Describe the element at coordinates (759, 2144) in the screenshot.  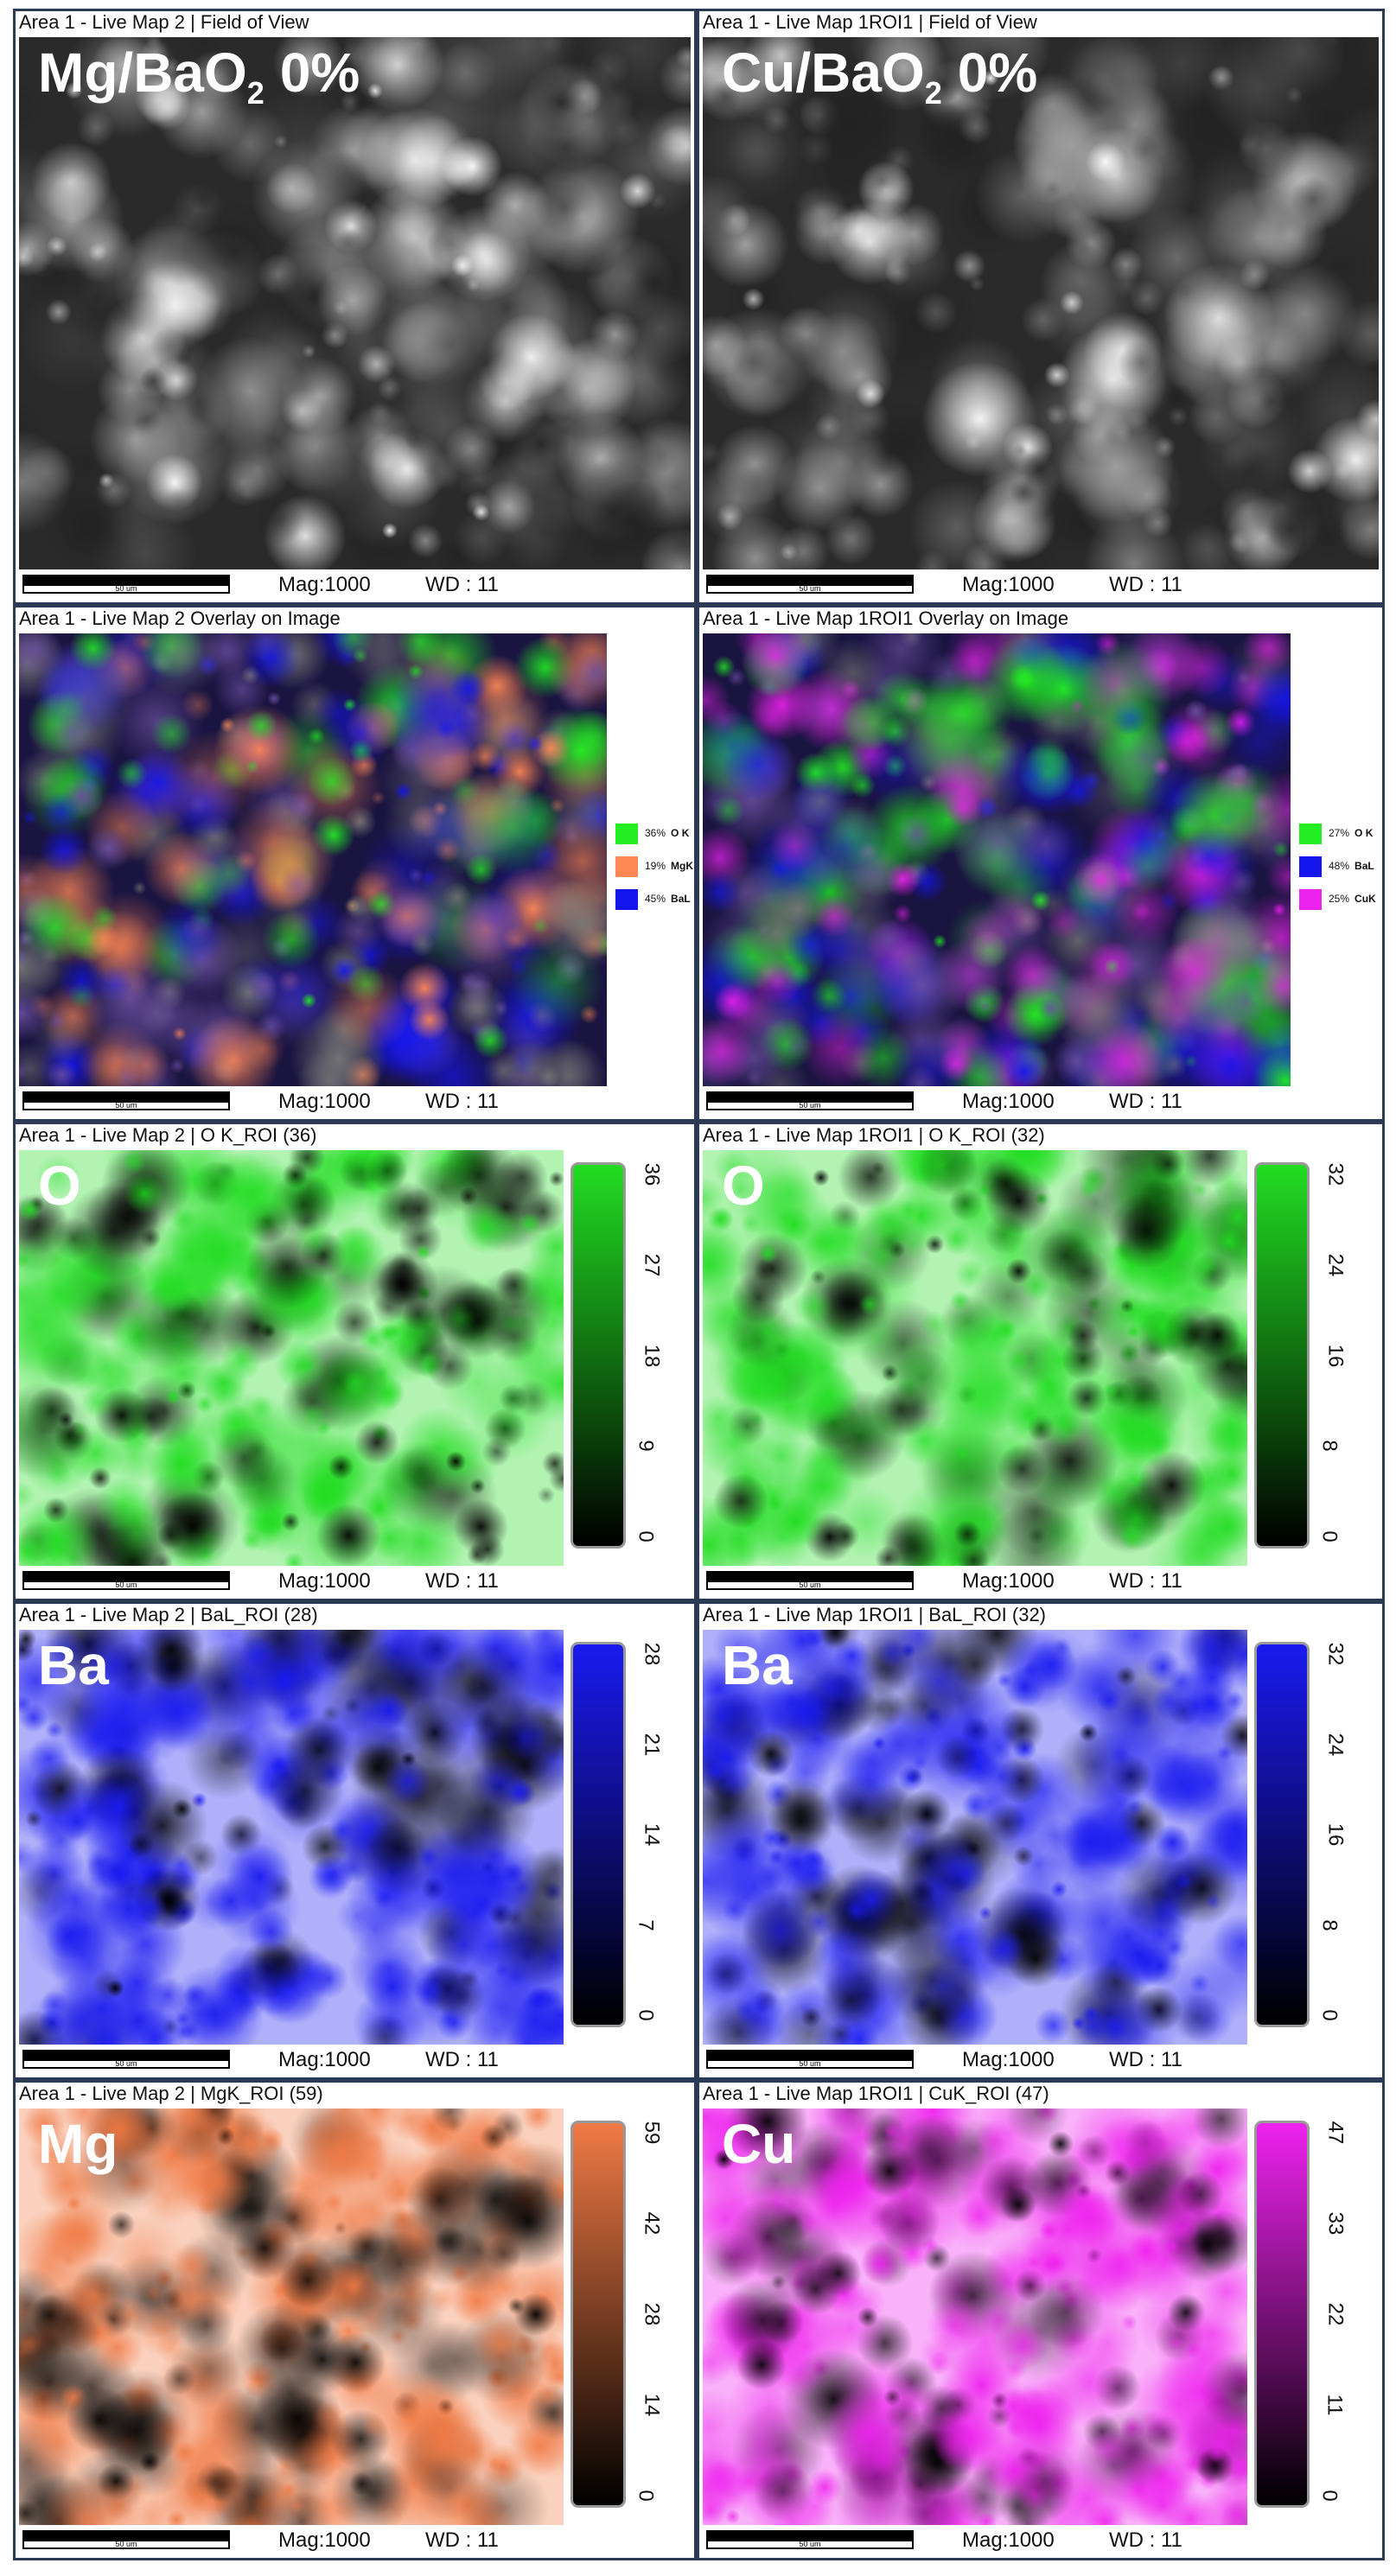
I see `sample-label: Cu` at that location.